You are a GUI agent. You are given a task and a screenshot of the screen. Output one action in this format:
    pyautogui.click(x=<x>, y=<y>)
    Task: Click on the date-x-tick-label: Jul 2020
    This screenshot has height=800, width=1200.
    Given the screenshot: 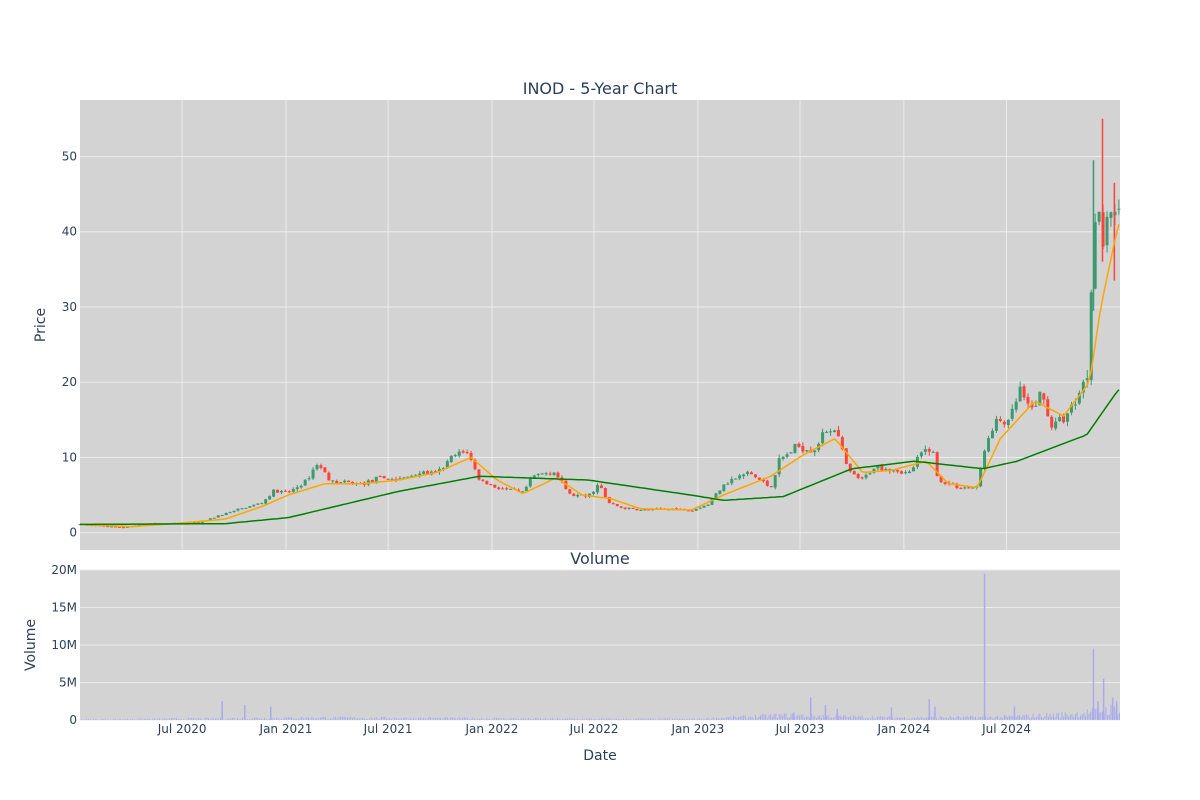 What is the action you would take?
    pyautogui.click(x=182, y=729)
    